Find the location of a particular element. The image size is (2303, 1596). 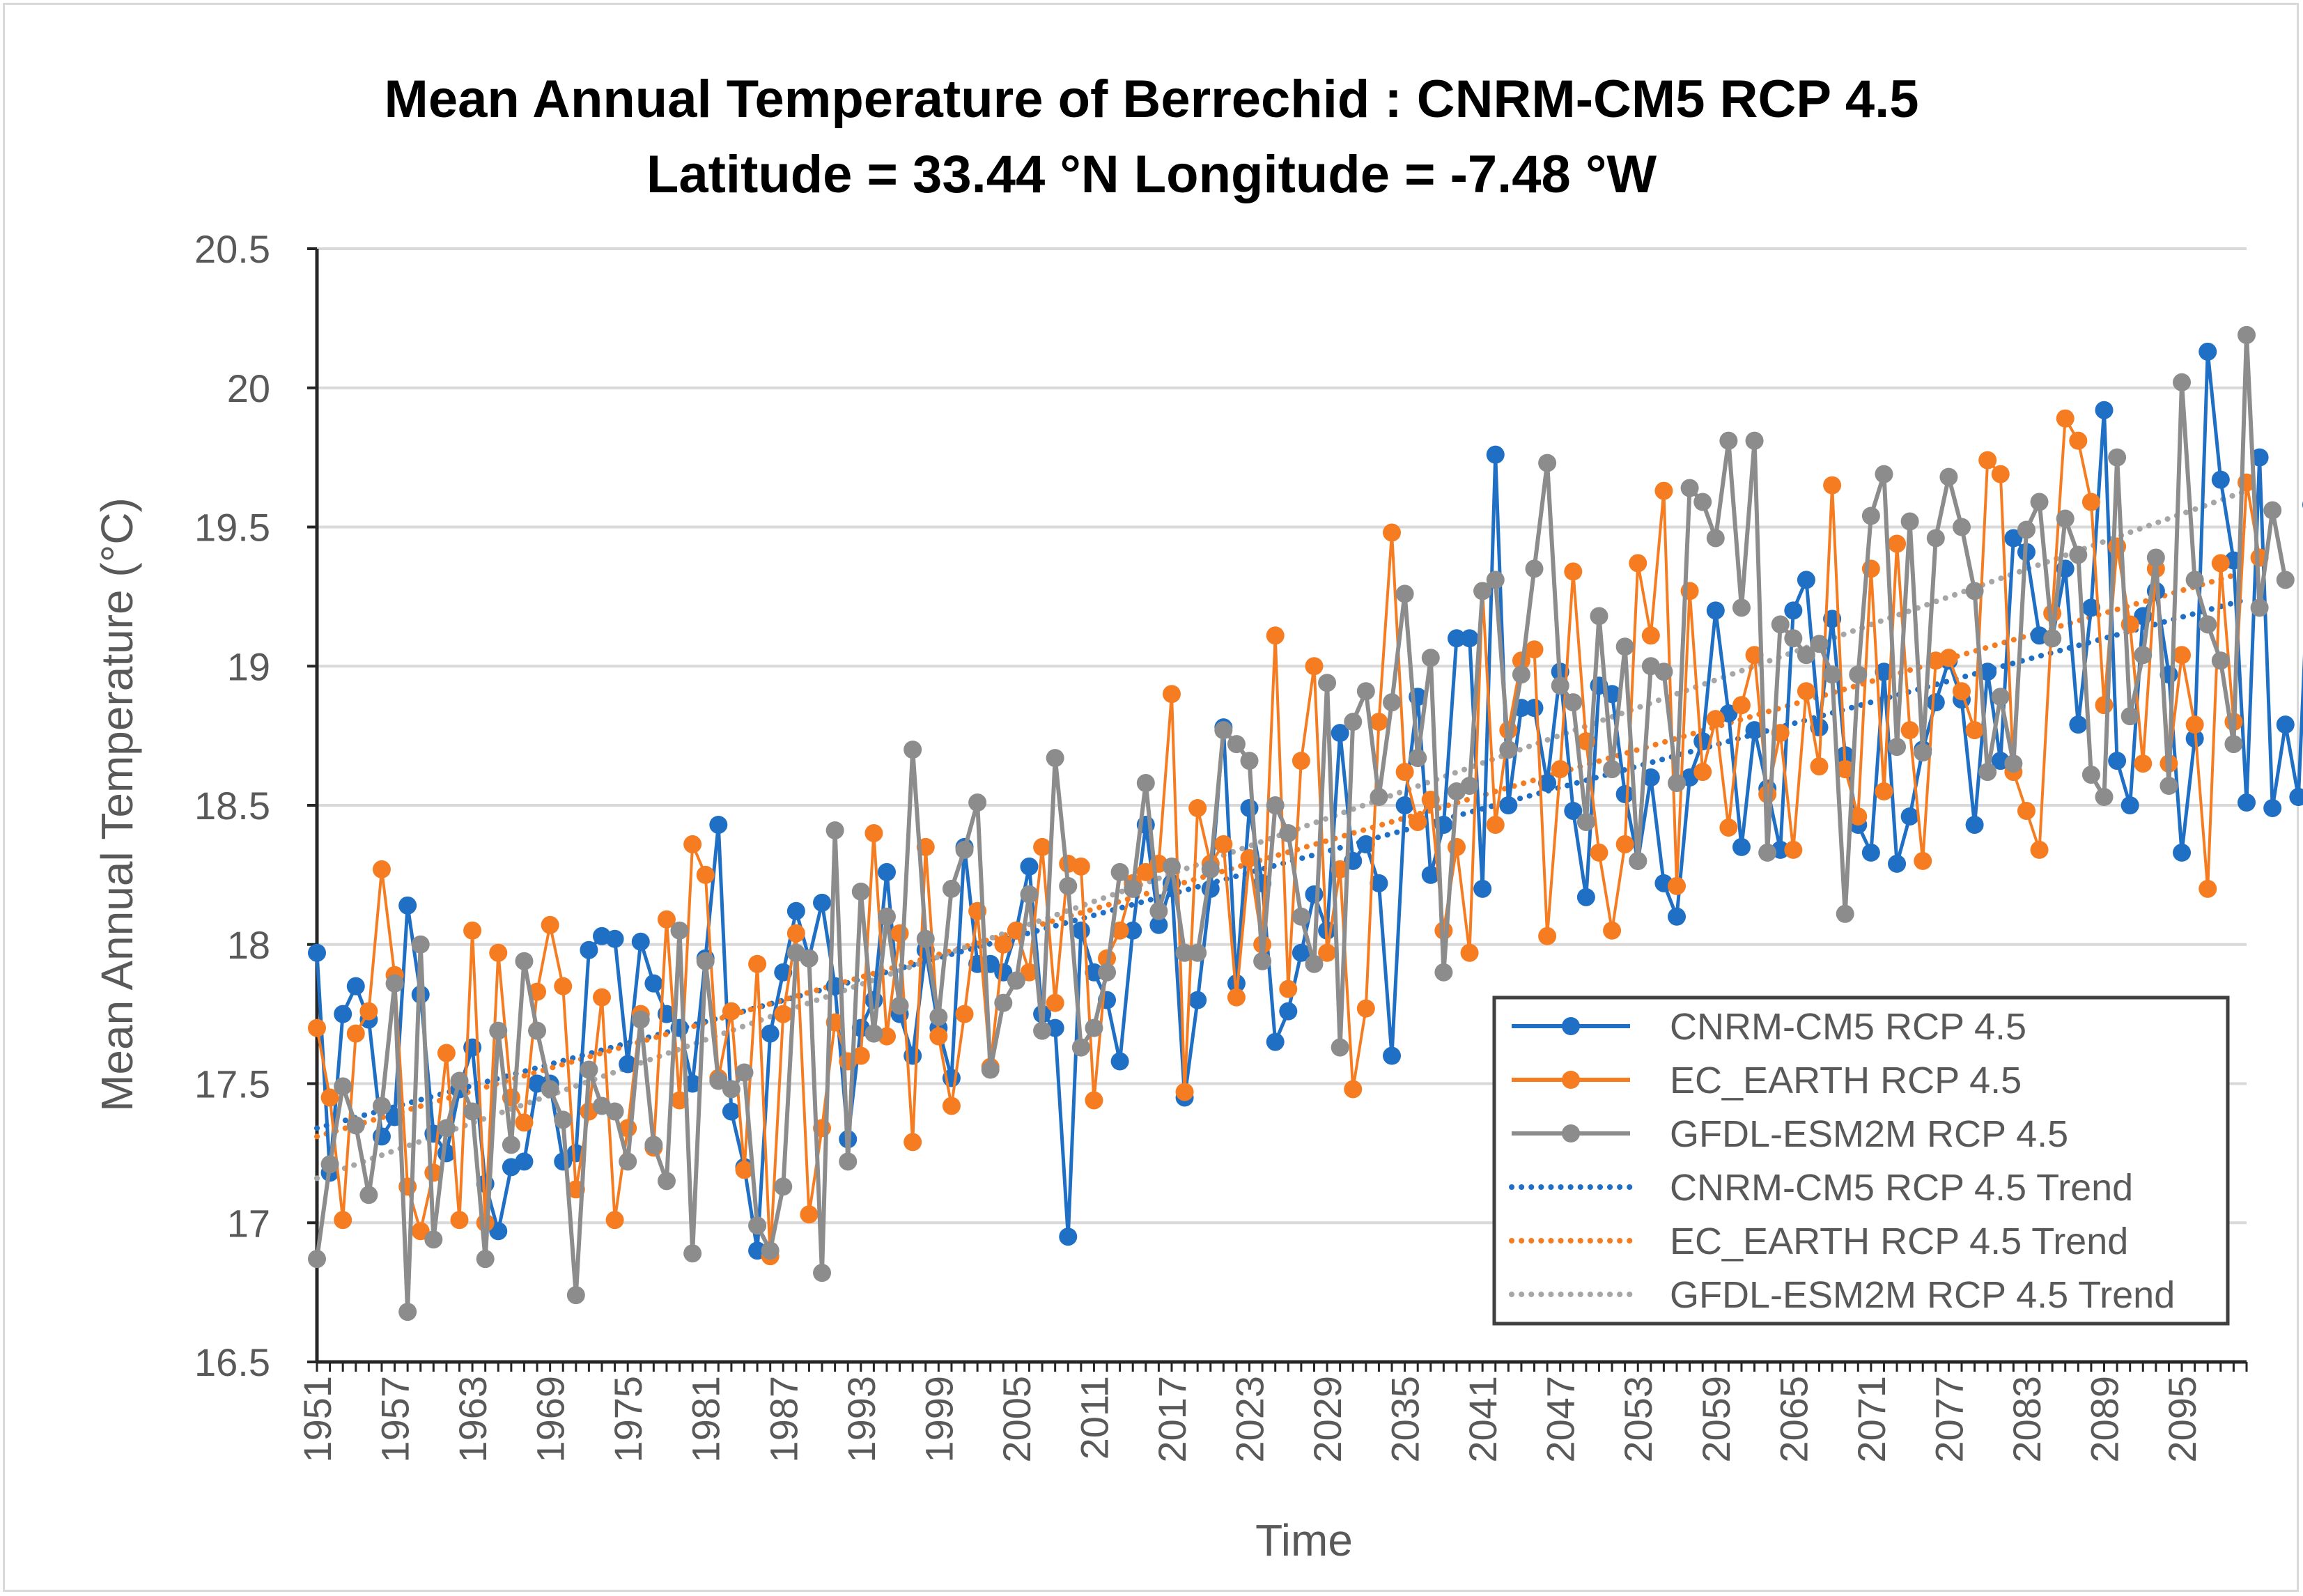

x-tick-label: 2065 is located at coordinates (1793, 1420).